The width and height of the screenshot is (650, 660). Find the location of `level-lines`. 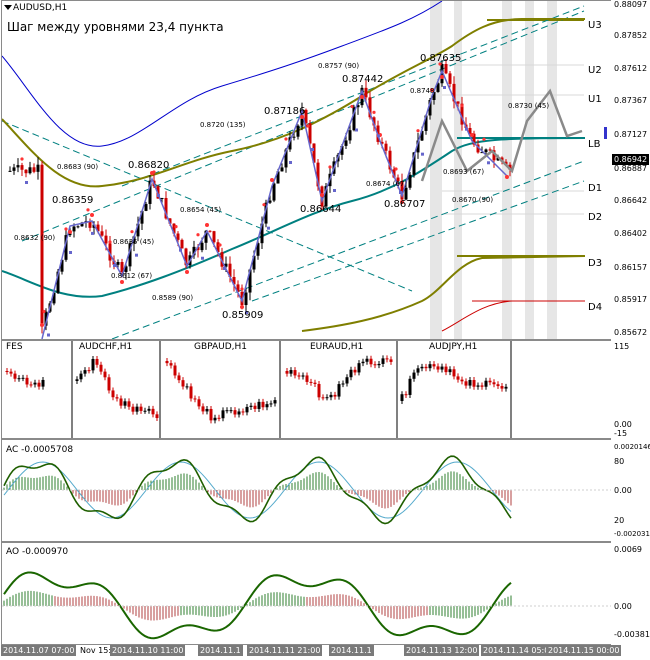

level-lines is located at coordinates (513, 160).